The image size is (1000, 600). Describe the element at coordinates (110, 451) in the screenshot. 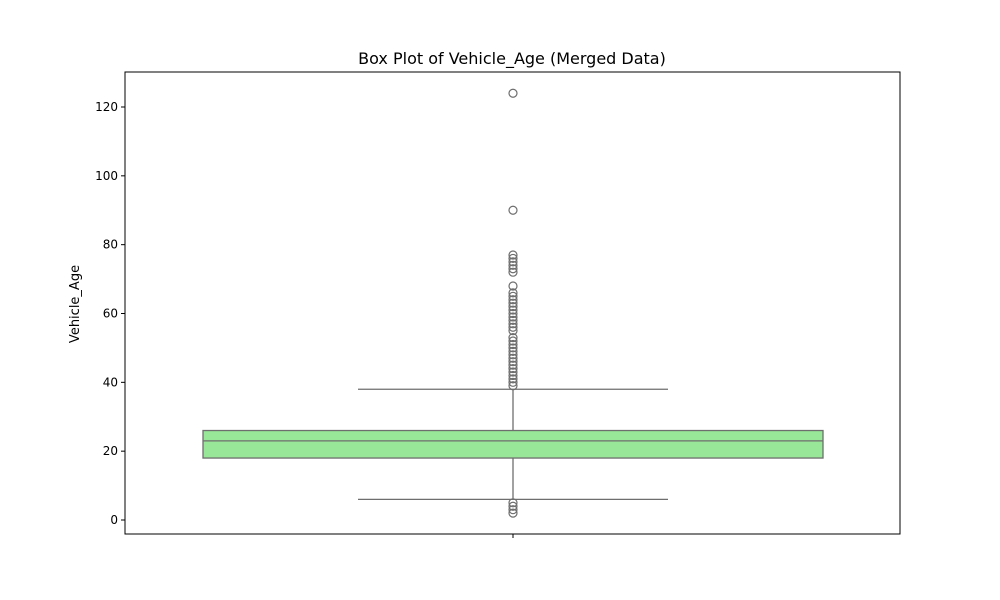

I see `y-tick-label: 20` at that location.